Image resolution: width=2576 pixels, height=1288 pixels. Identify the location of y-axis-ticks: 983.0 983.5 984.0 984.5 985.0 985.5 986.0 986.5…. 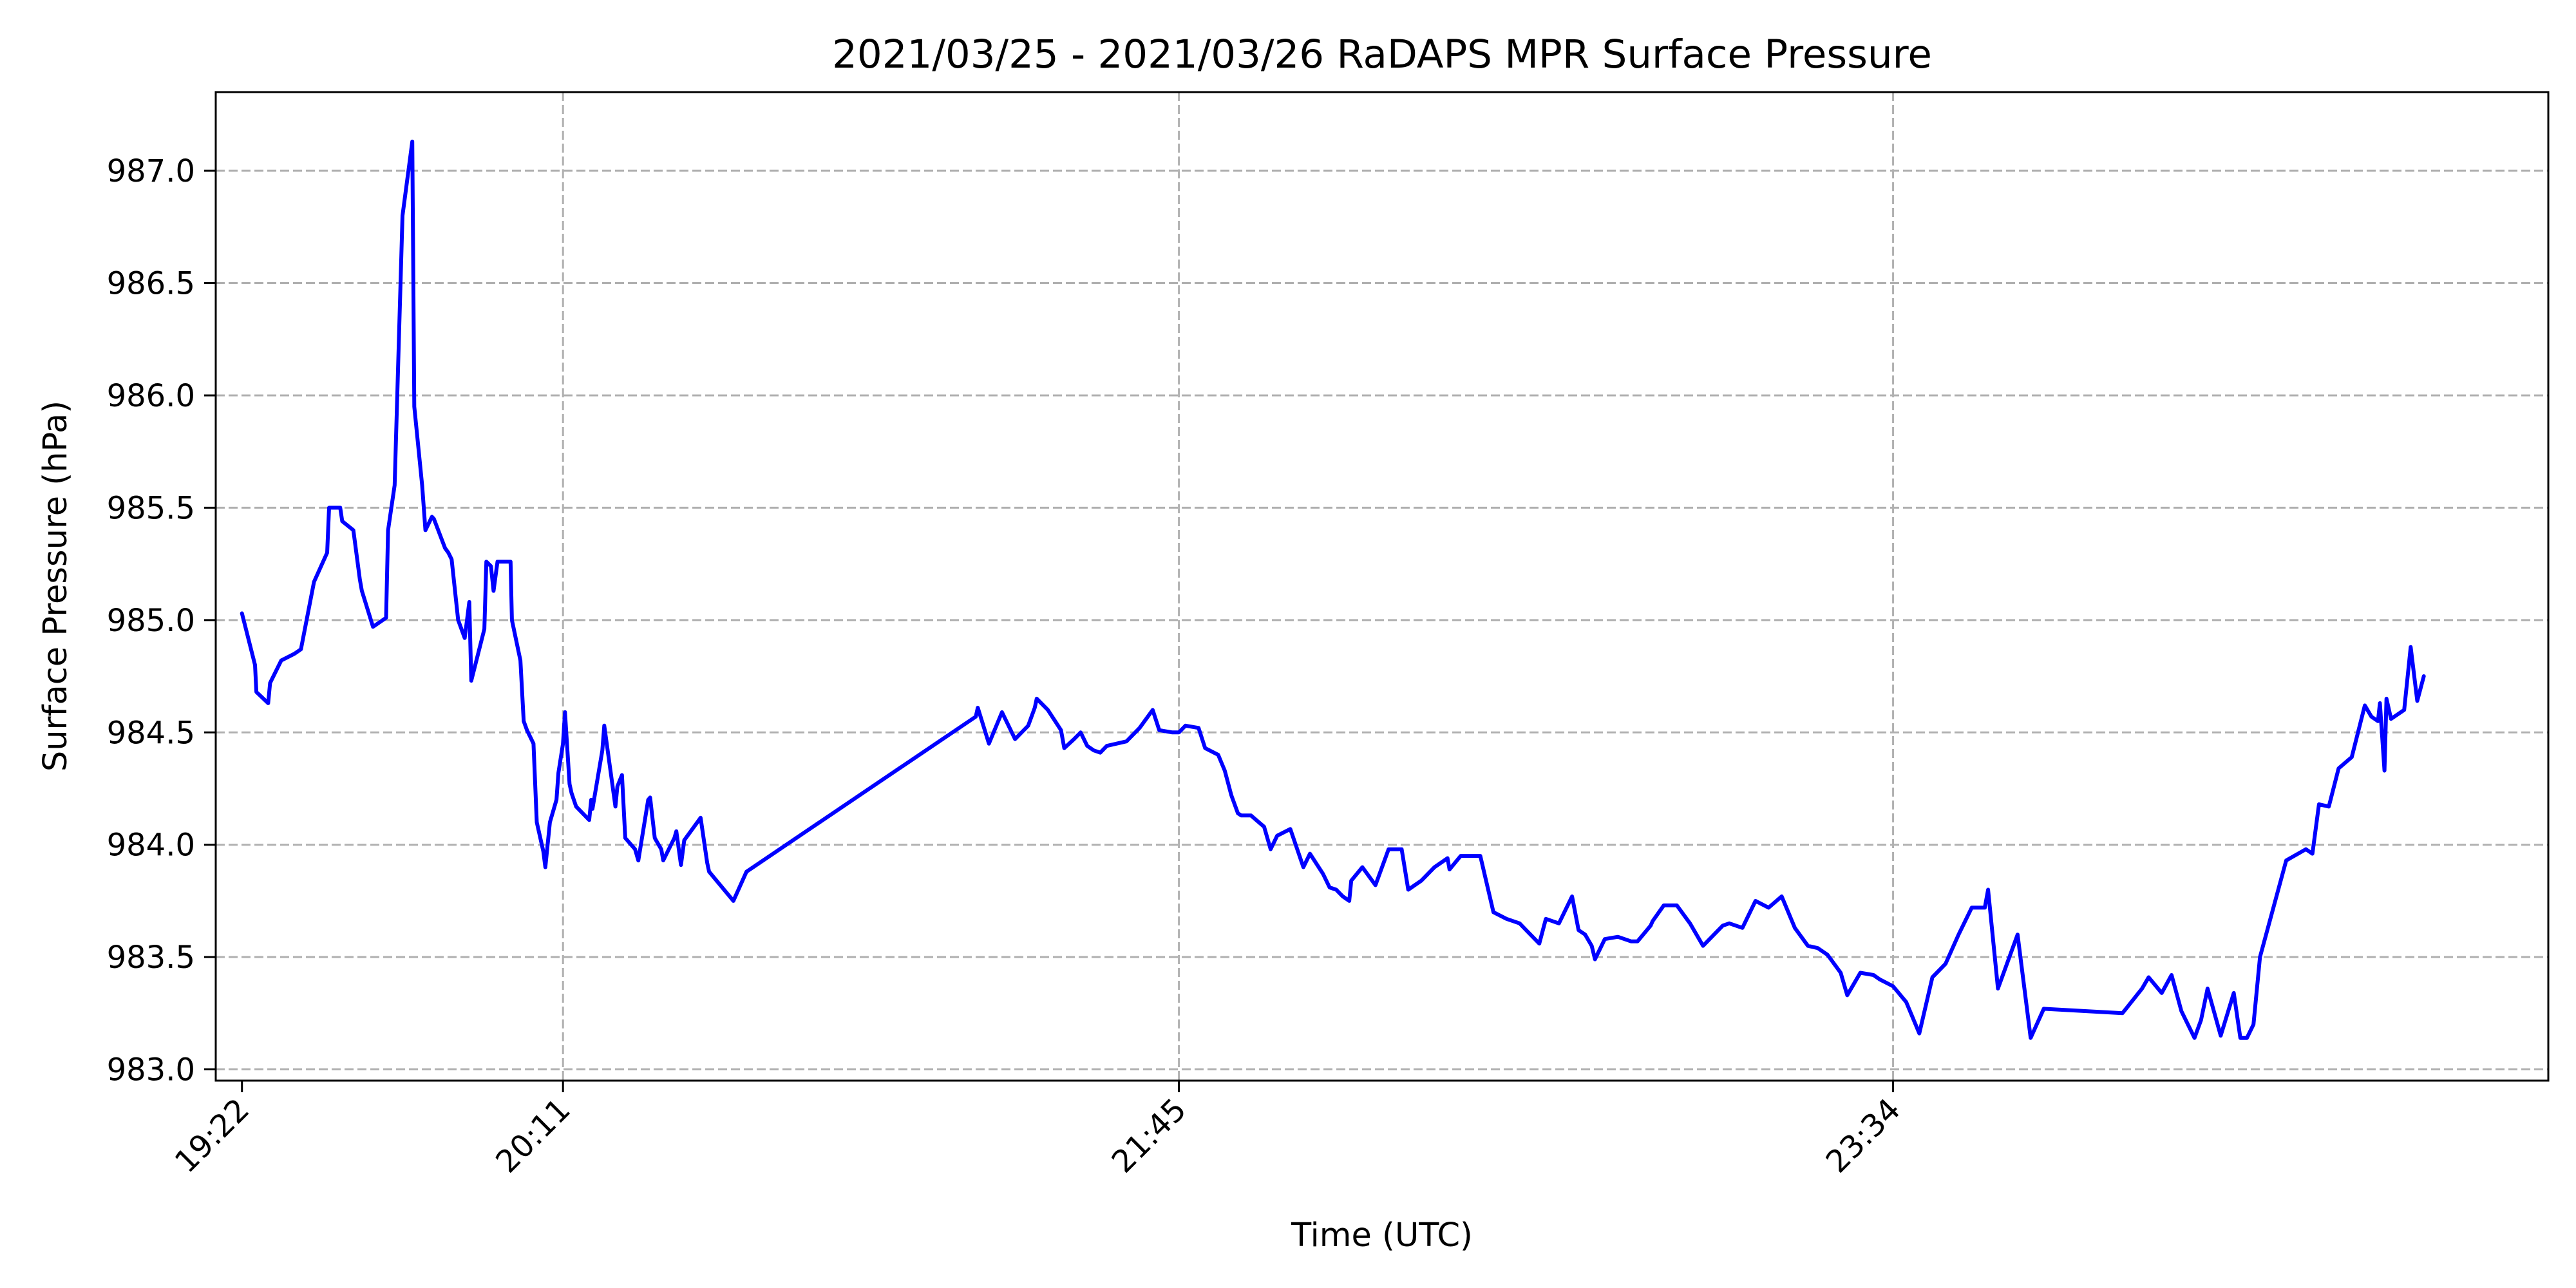
(161, 620).